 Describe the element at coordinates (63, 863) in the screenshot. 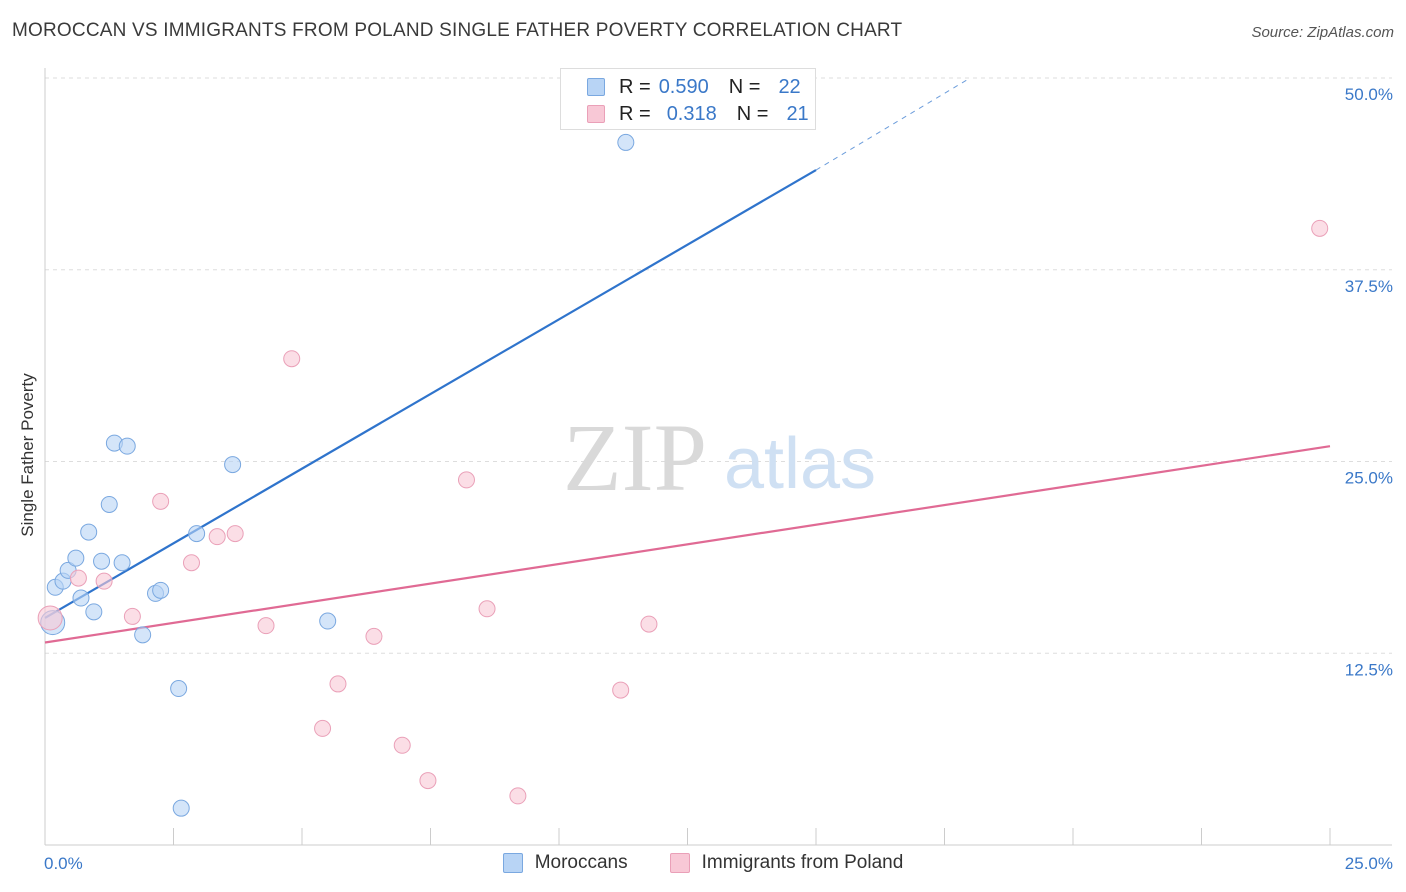

I see `x-tick-label: 0.0%` at that location.